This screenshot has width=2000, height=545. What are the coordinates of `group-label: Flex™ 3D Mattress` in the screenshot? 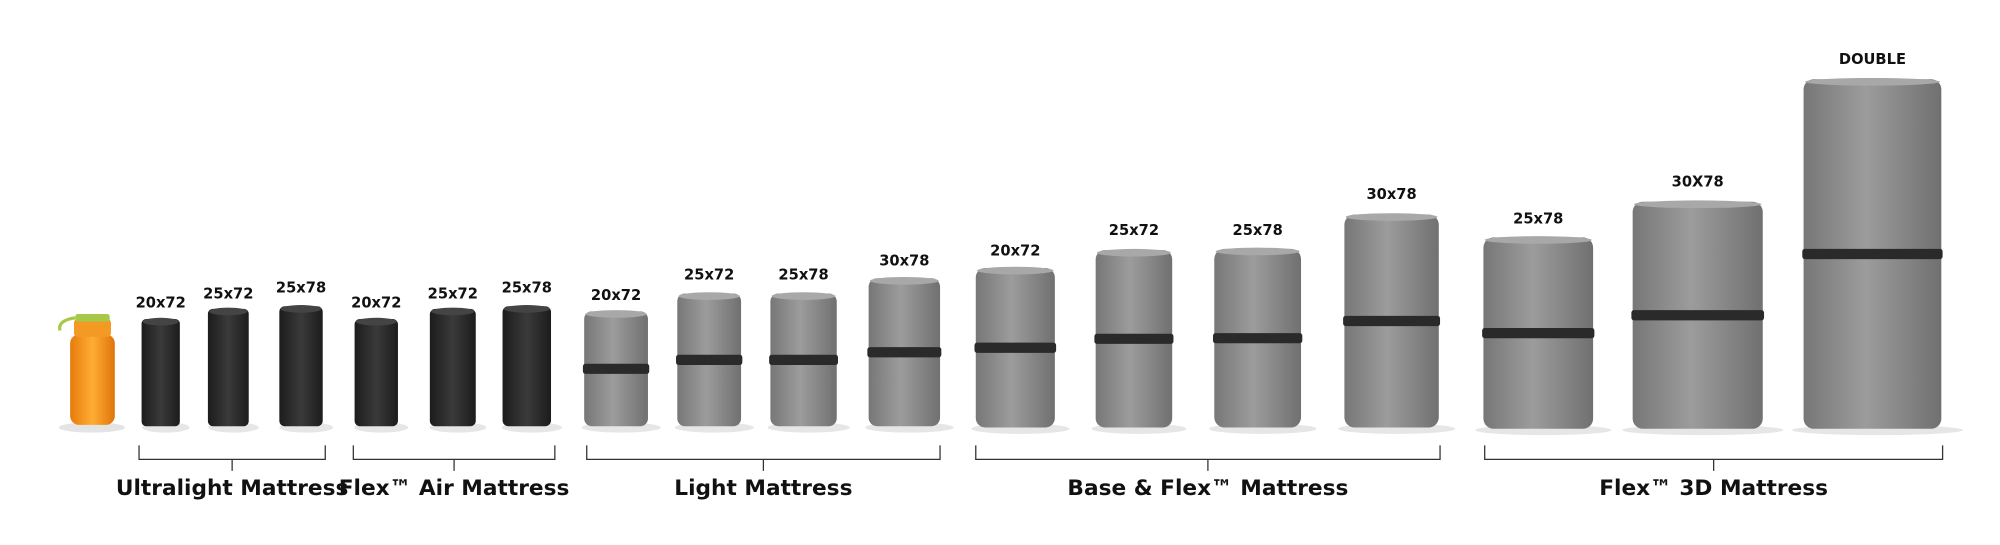 It's located at (1713, 488).